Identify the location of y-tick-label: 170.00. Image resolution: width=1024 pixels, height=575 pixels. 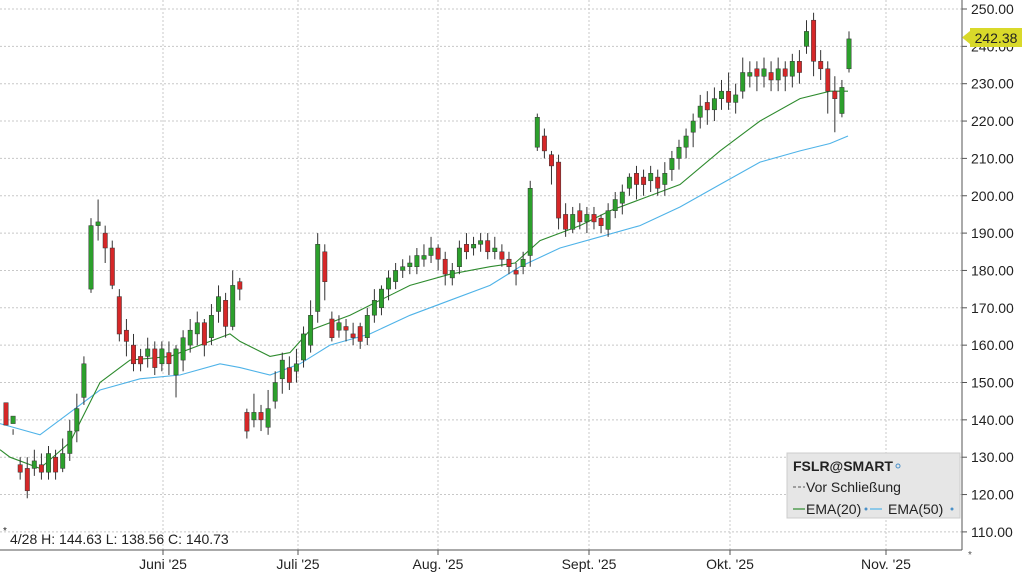
(992, 308).